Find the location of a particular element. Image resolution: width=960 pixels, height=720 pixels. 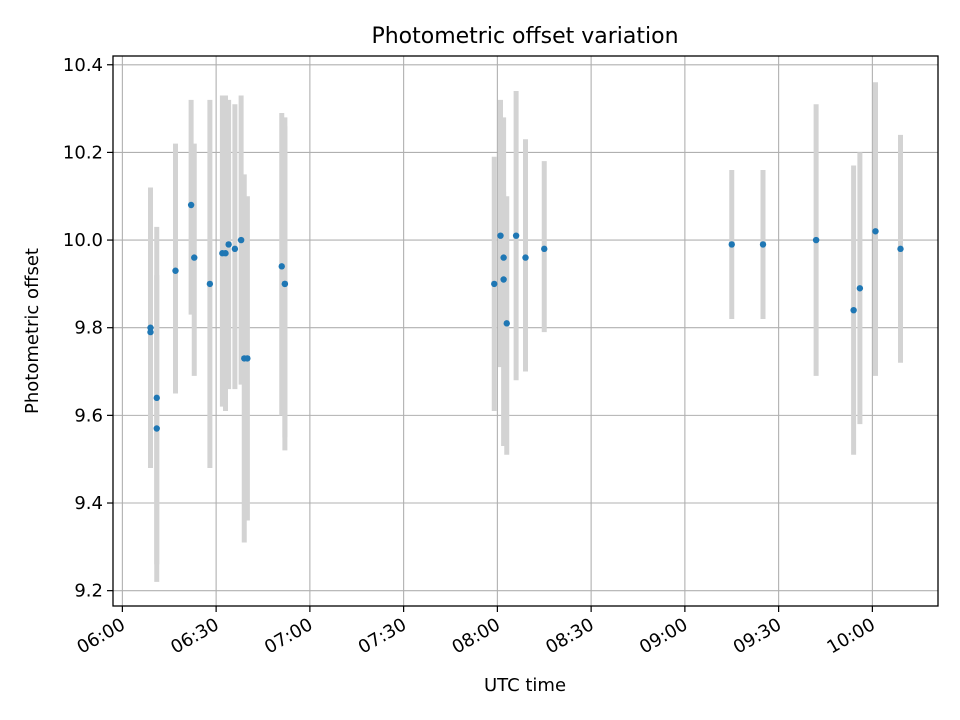

y-tick-label: 9.2 is located at coordinates (88, 591).